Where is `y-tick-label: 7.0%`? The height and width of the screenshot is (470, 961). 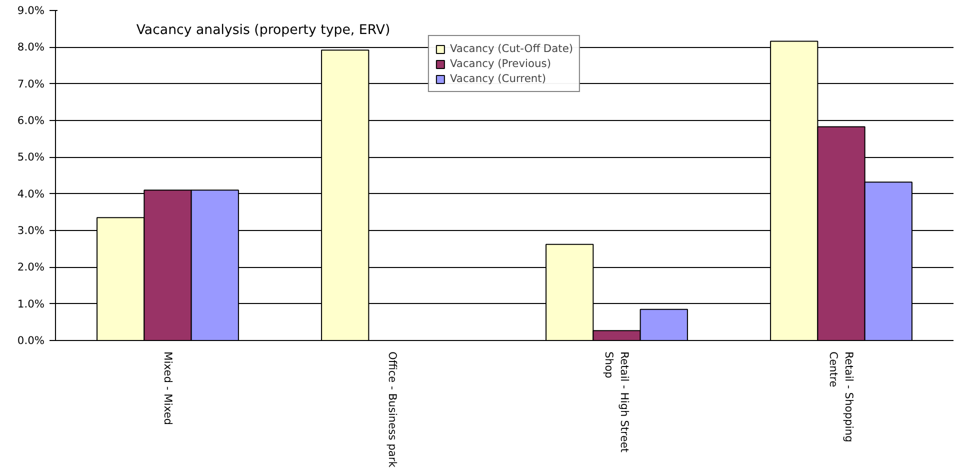
y-tick-label: 7.0% is located at coordinates (31, 83).